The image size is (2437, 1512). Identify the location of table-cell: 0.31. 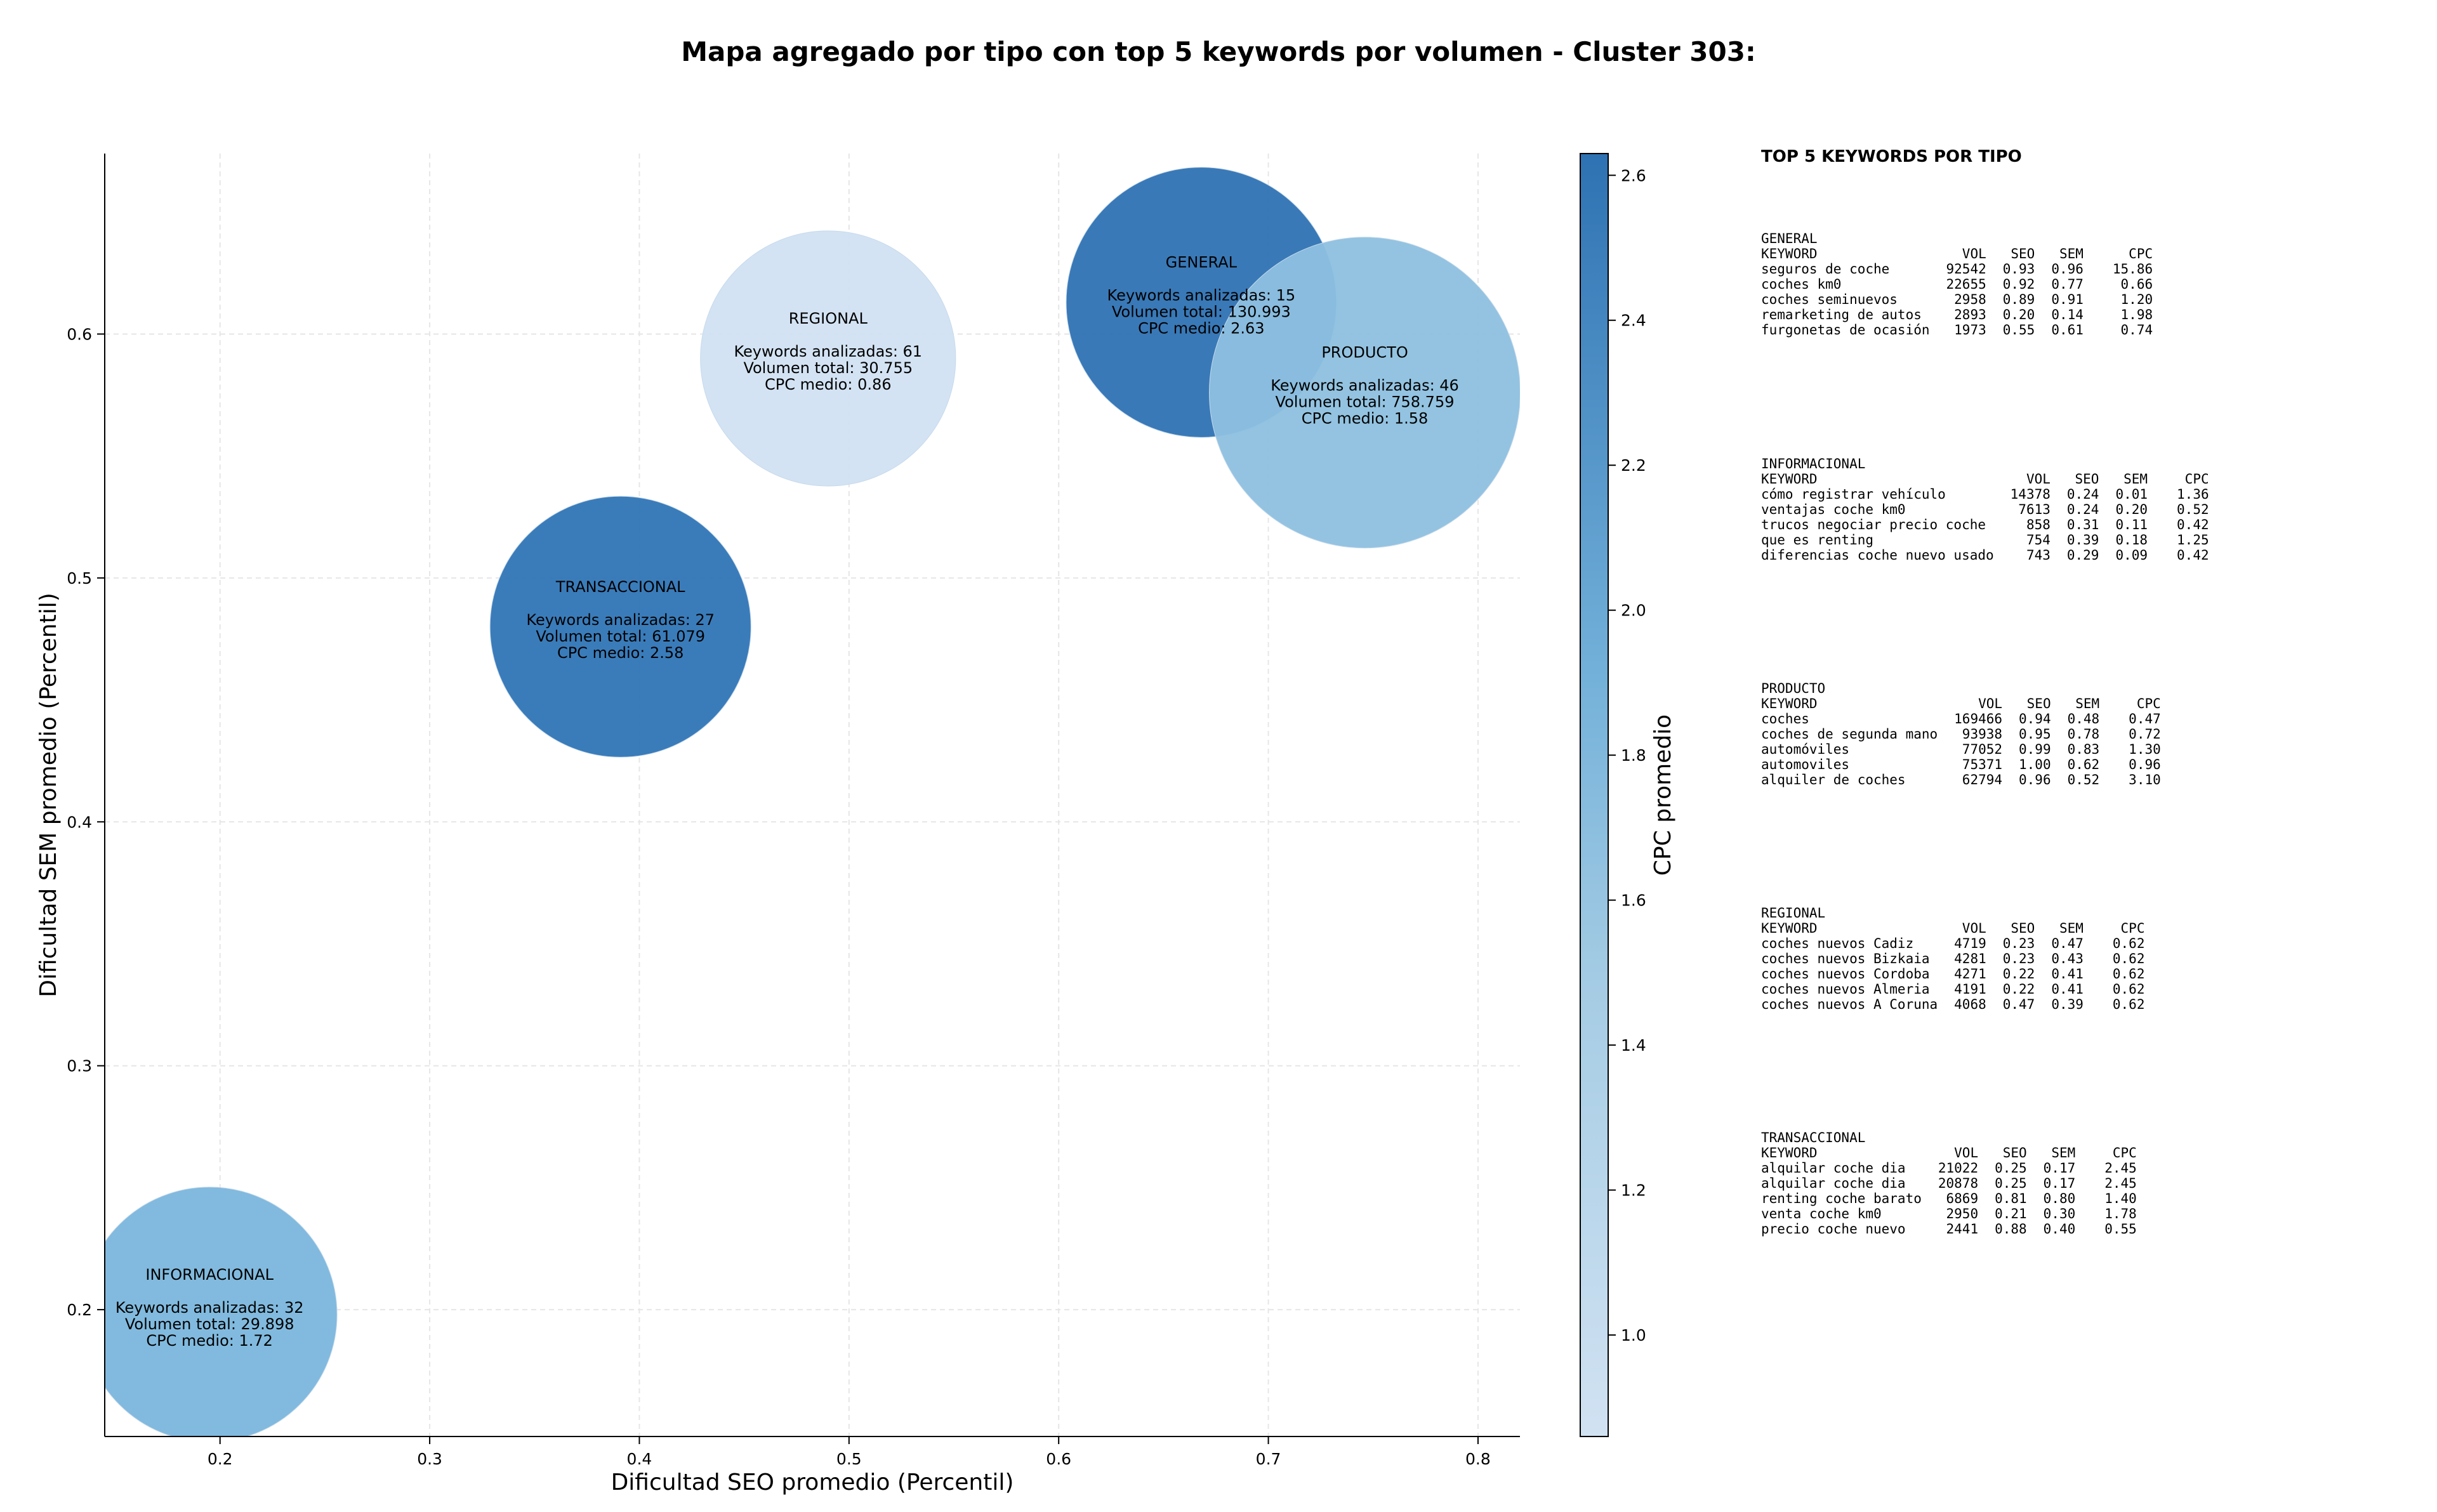
(2082, 525).